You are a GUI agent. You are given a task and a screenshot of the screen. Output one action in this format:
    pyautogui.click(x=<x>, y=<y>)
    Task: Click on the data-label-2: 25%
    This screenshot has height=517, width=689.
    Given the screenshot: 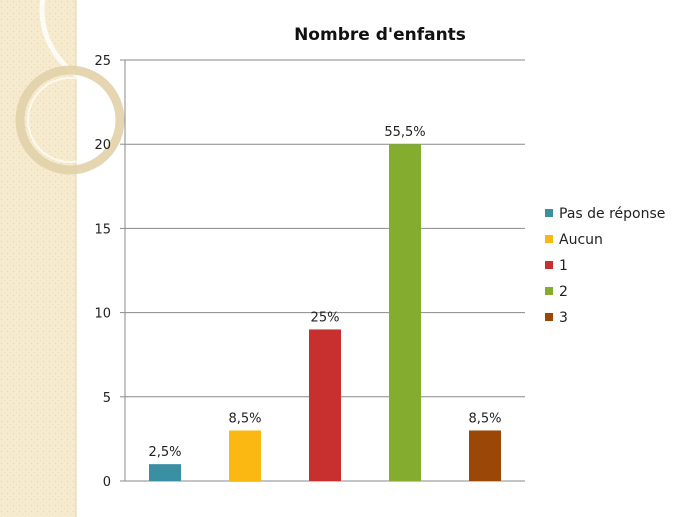 What is the action you would take?
    pyautogui.click(x=325, y=317)
    